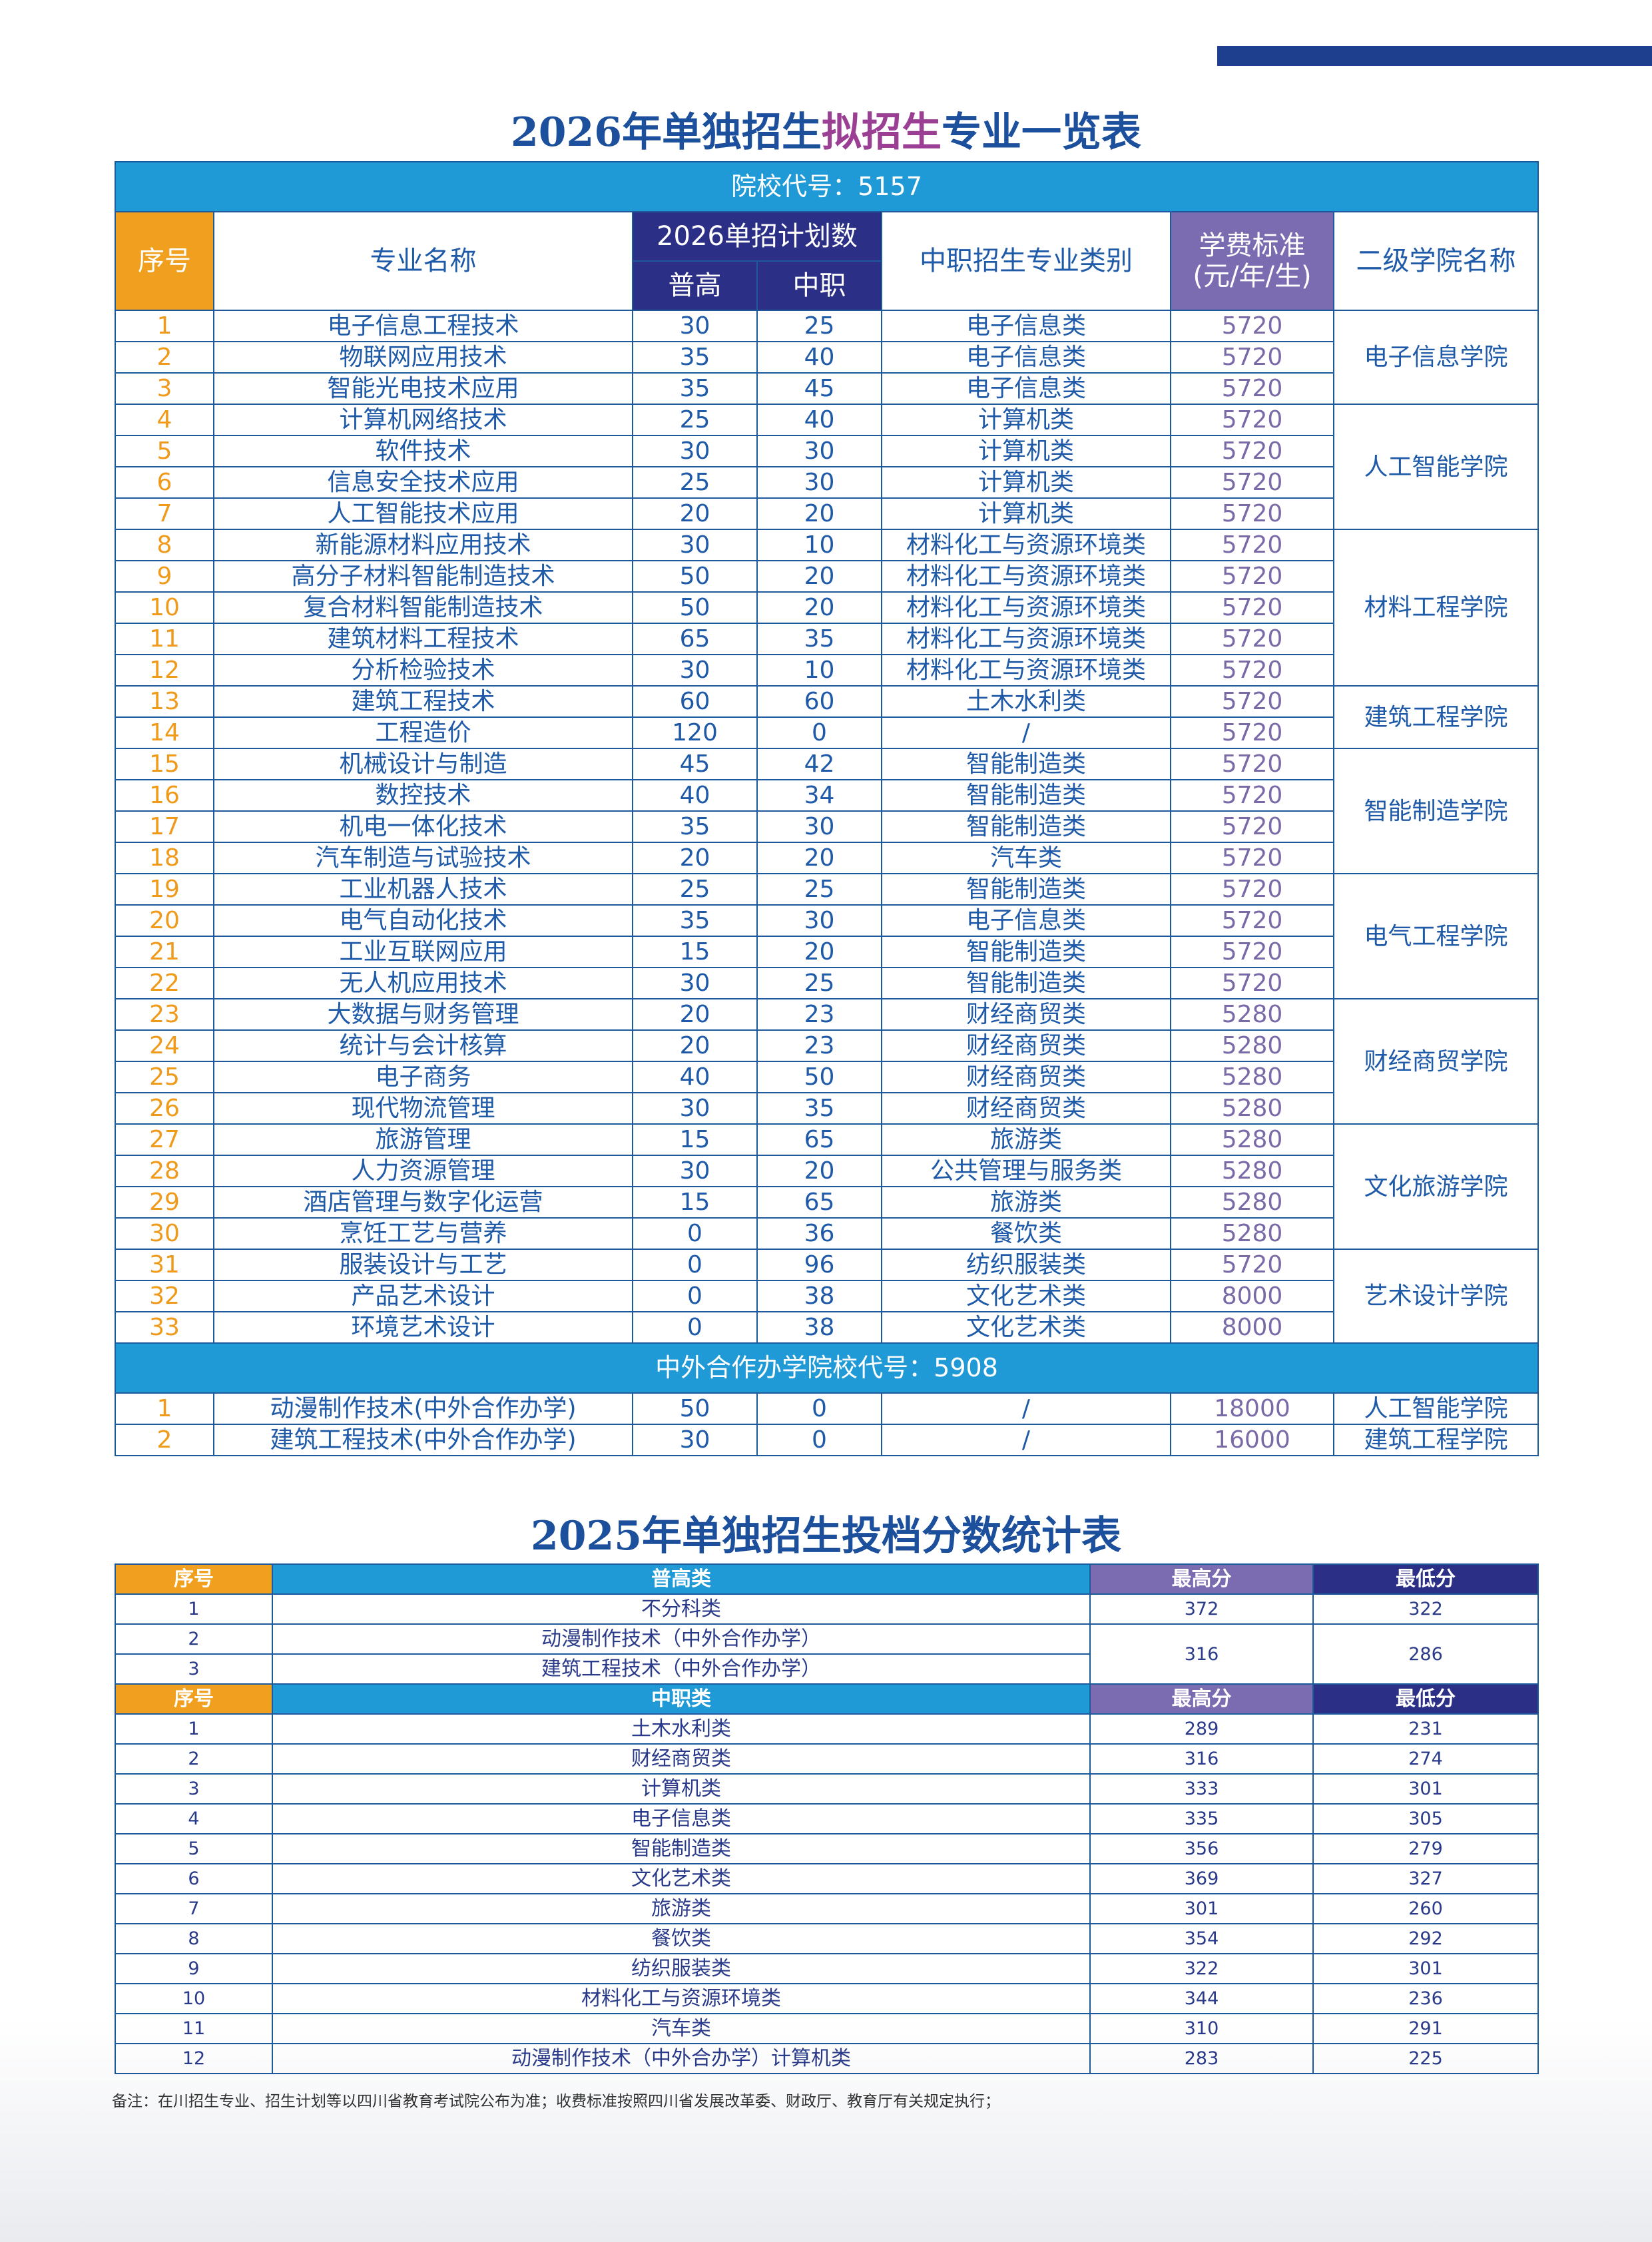 This screenshot has width=1652, height=2242. I want to click on cell: 土木水利类, so click(681, 1729).